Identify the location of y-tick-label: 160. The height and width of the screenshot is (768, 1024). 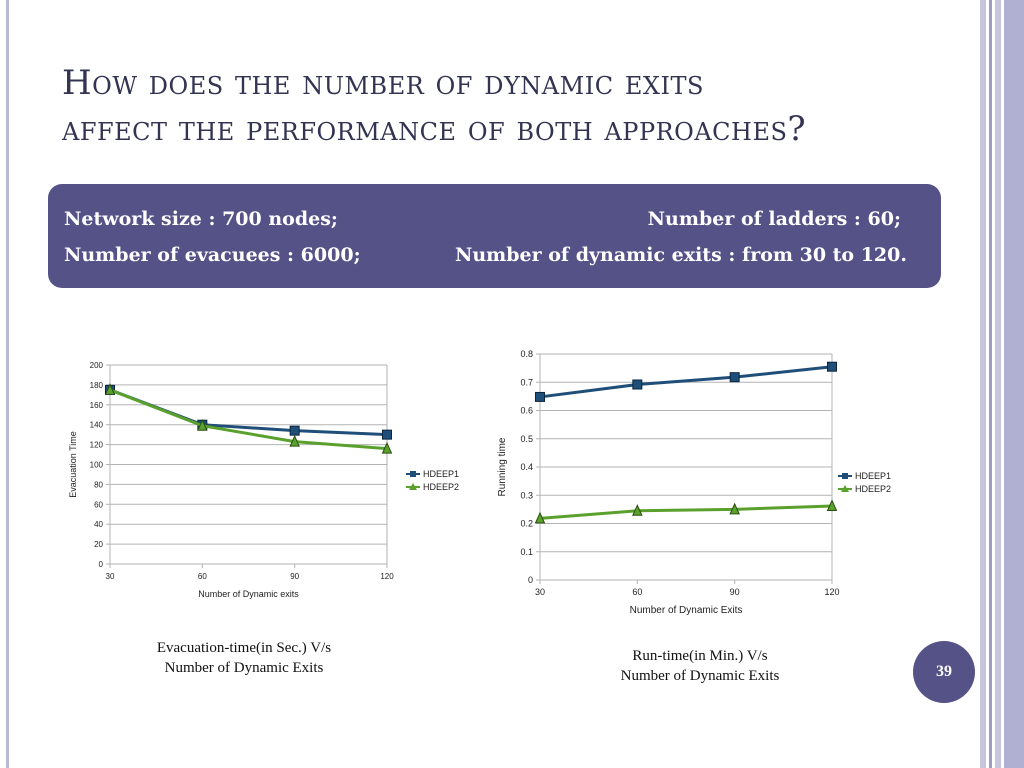
(97, 405).